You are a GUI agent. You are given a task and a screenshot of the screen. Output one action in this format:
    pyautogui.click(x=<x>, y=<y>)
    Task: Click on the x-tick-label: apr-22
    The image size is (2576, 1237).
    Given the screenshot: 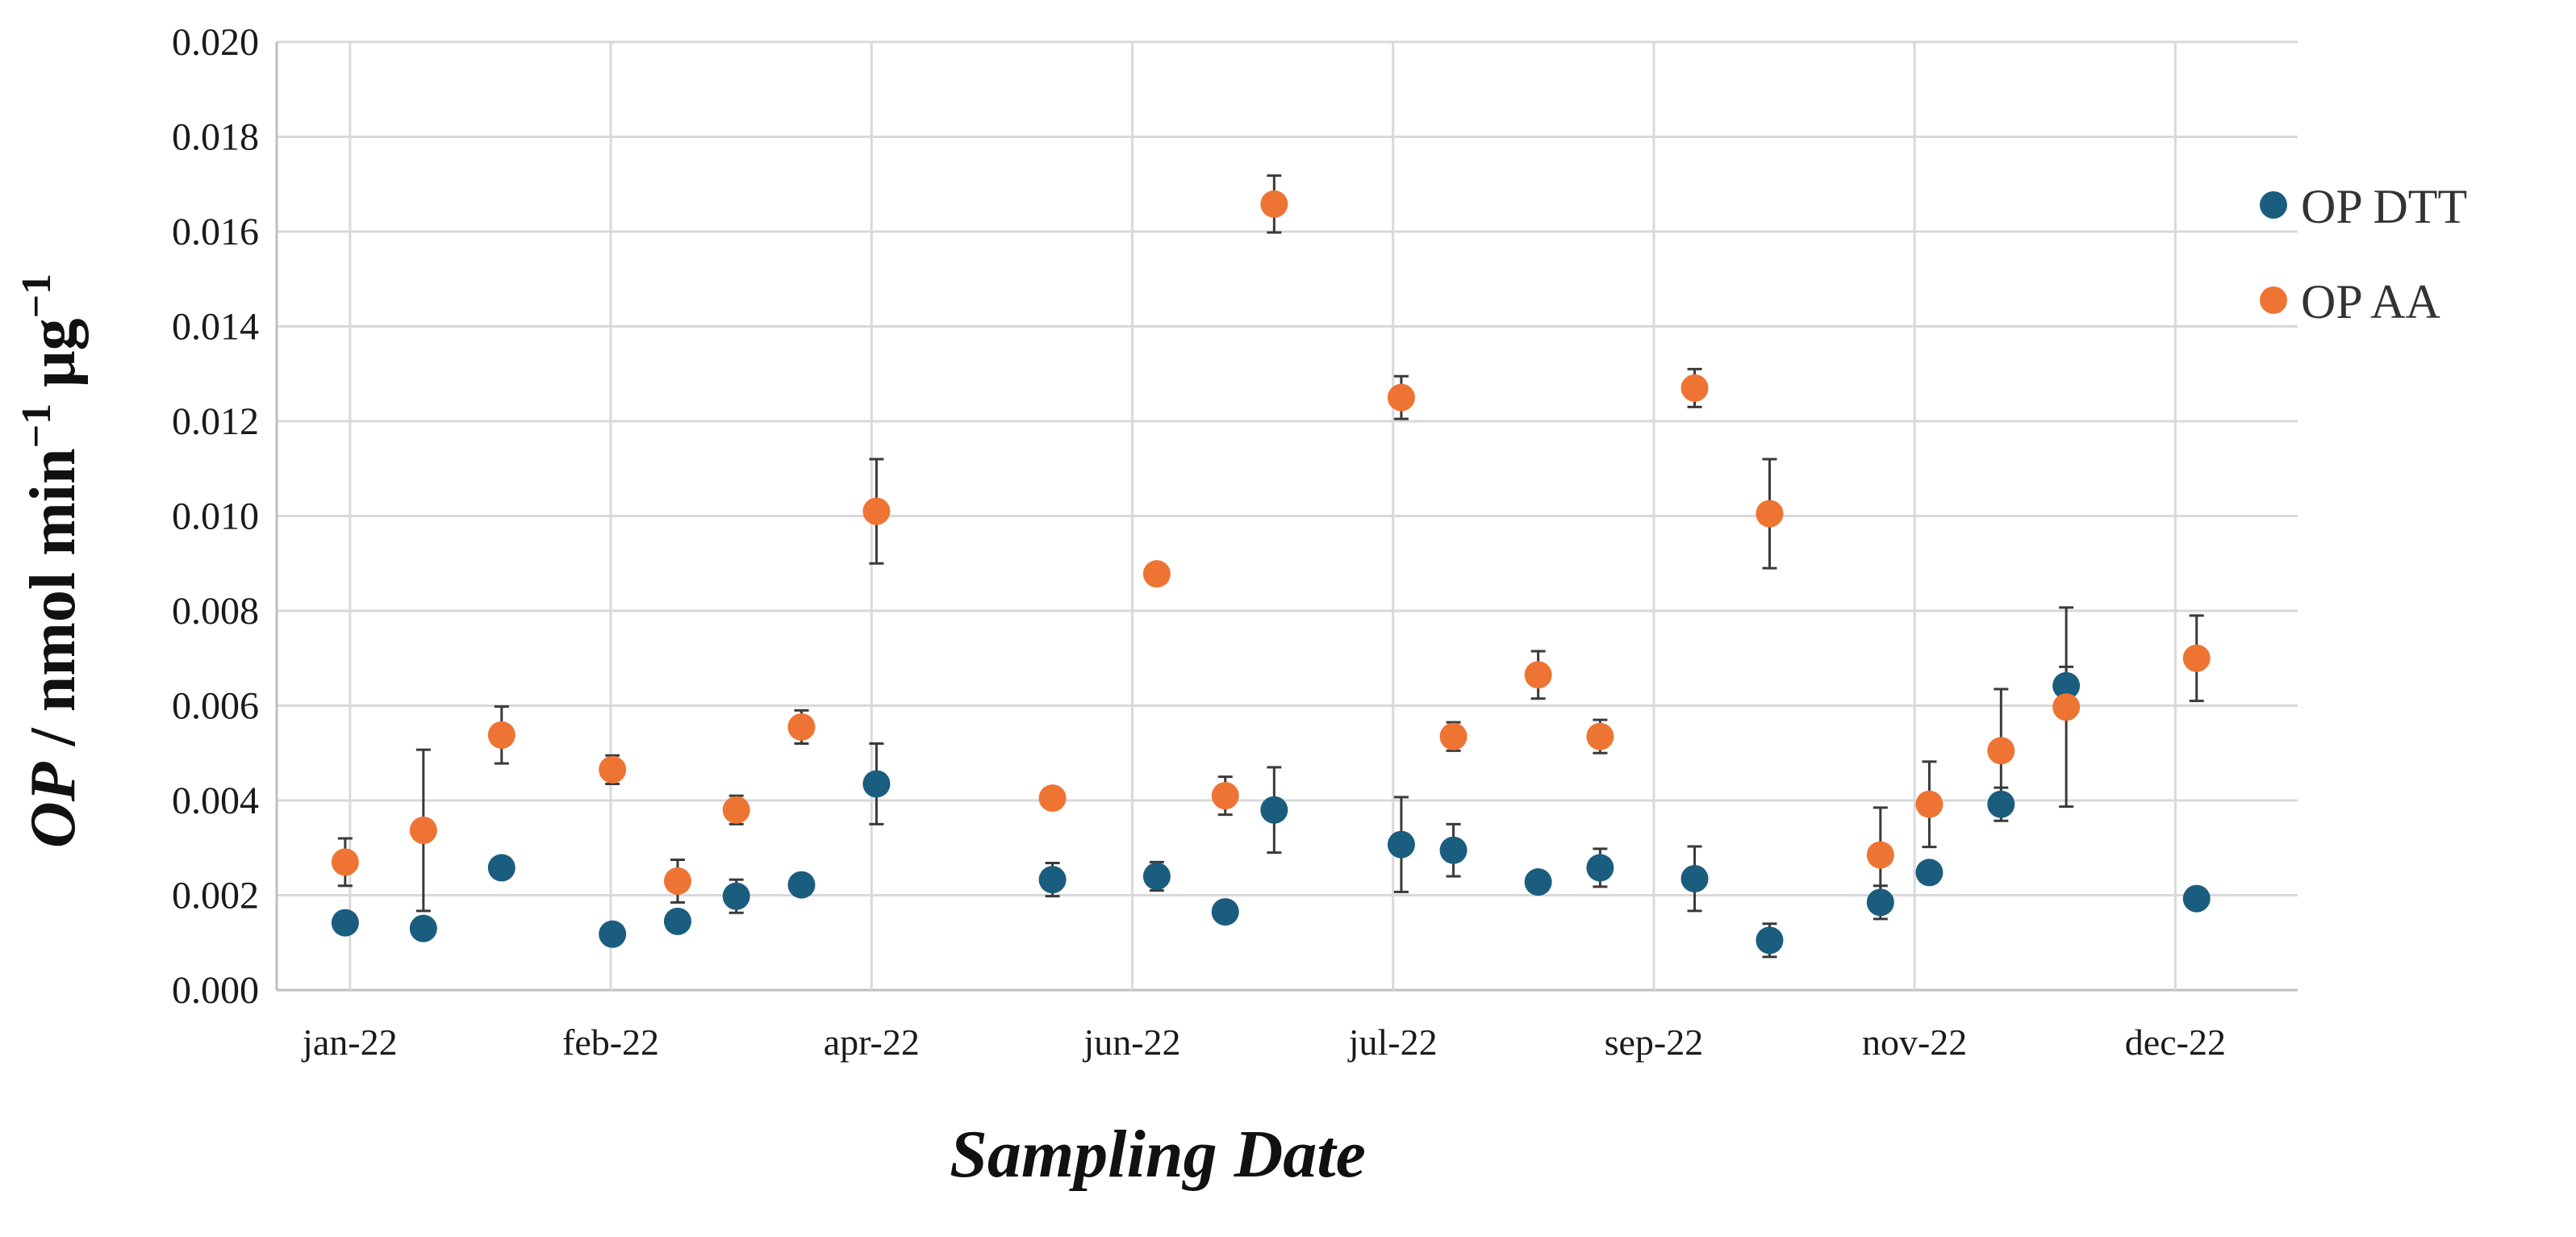 What is the action you would take?
    pyautogui.click(x=872, y=1042)
    